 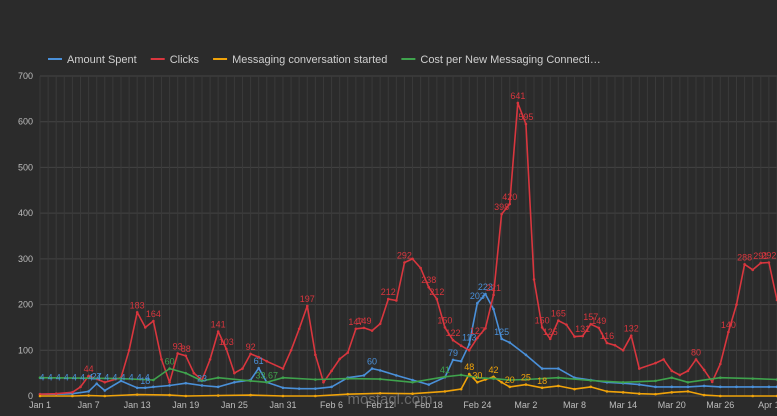 What do you see at coordinates (517, 96) in the screenshot?
I see `data-label: 641` at bounding box center [517, 96].